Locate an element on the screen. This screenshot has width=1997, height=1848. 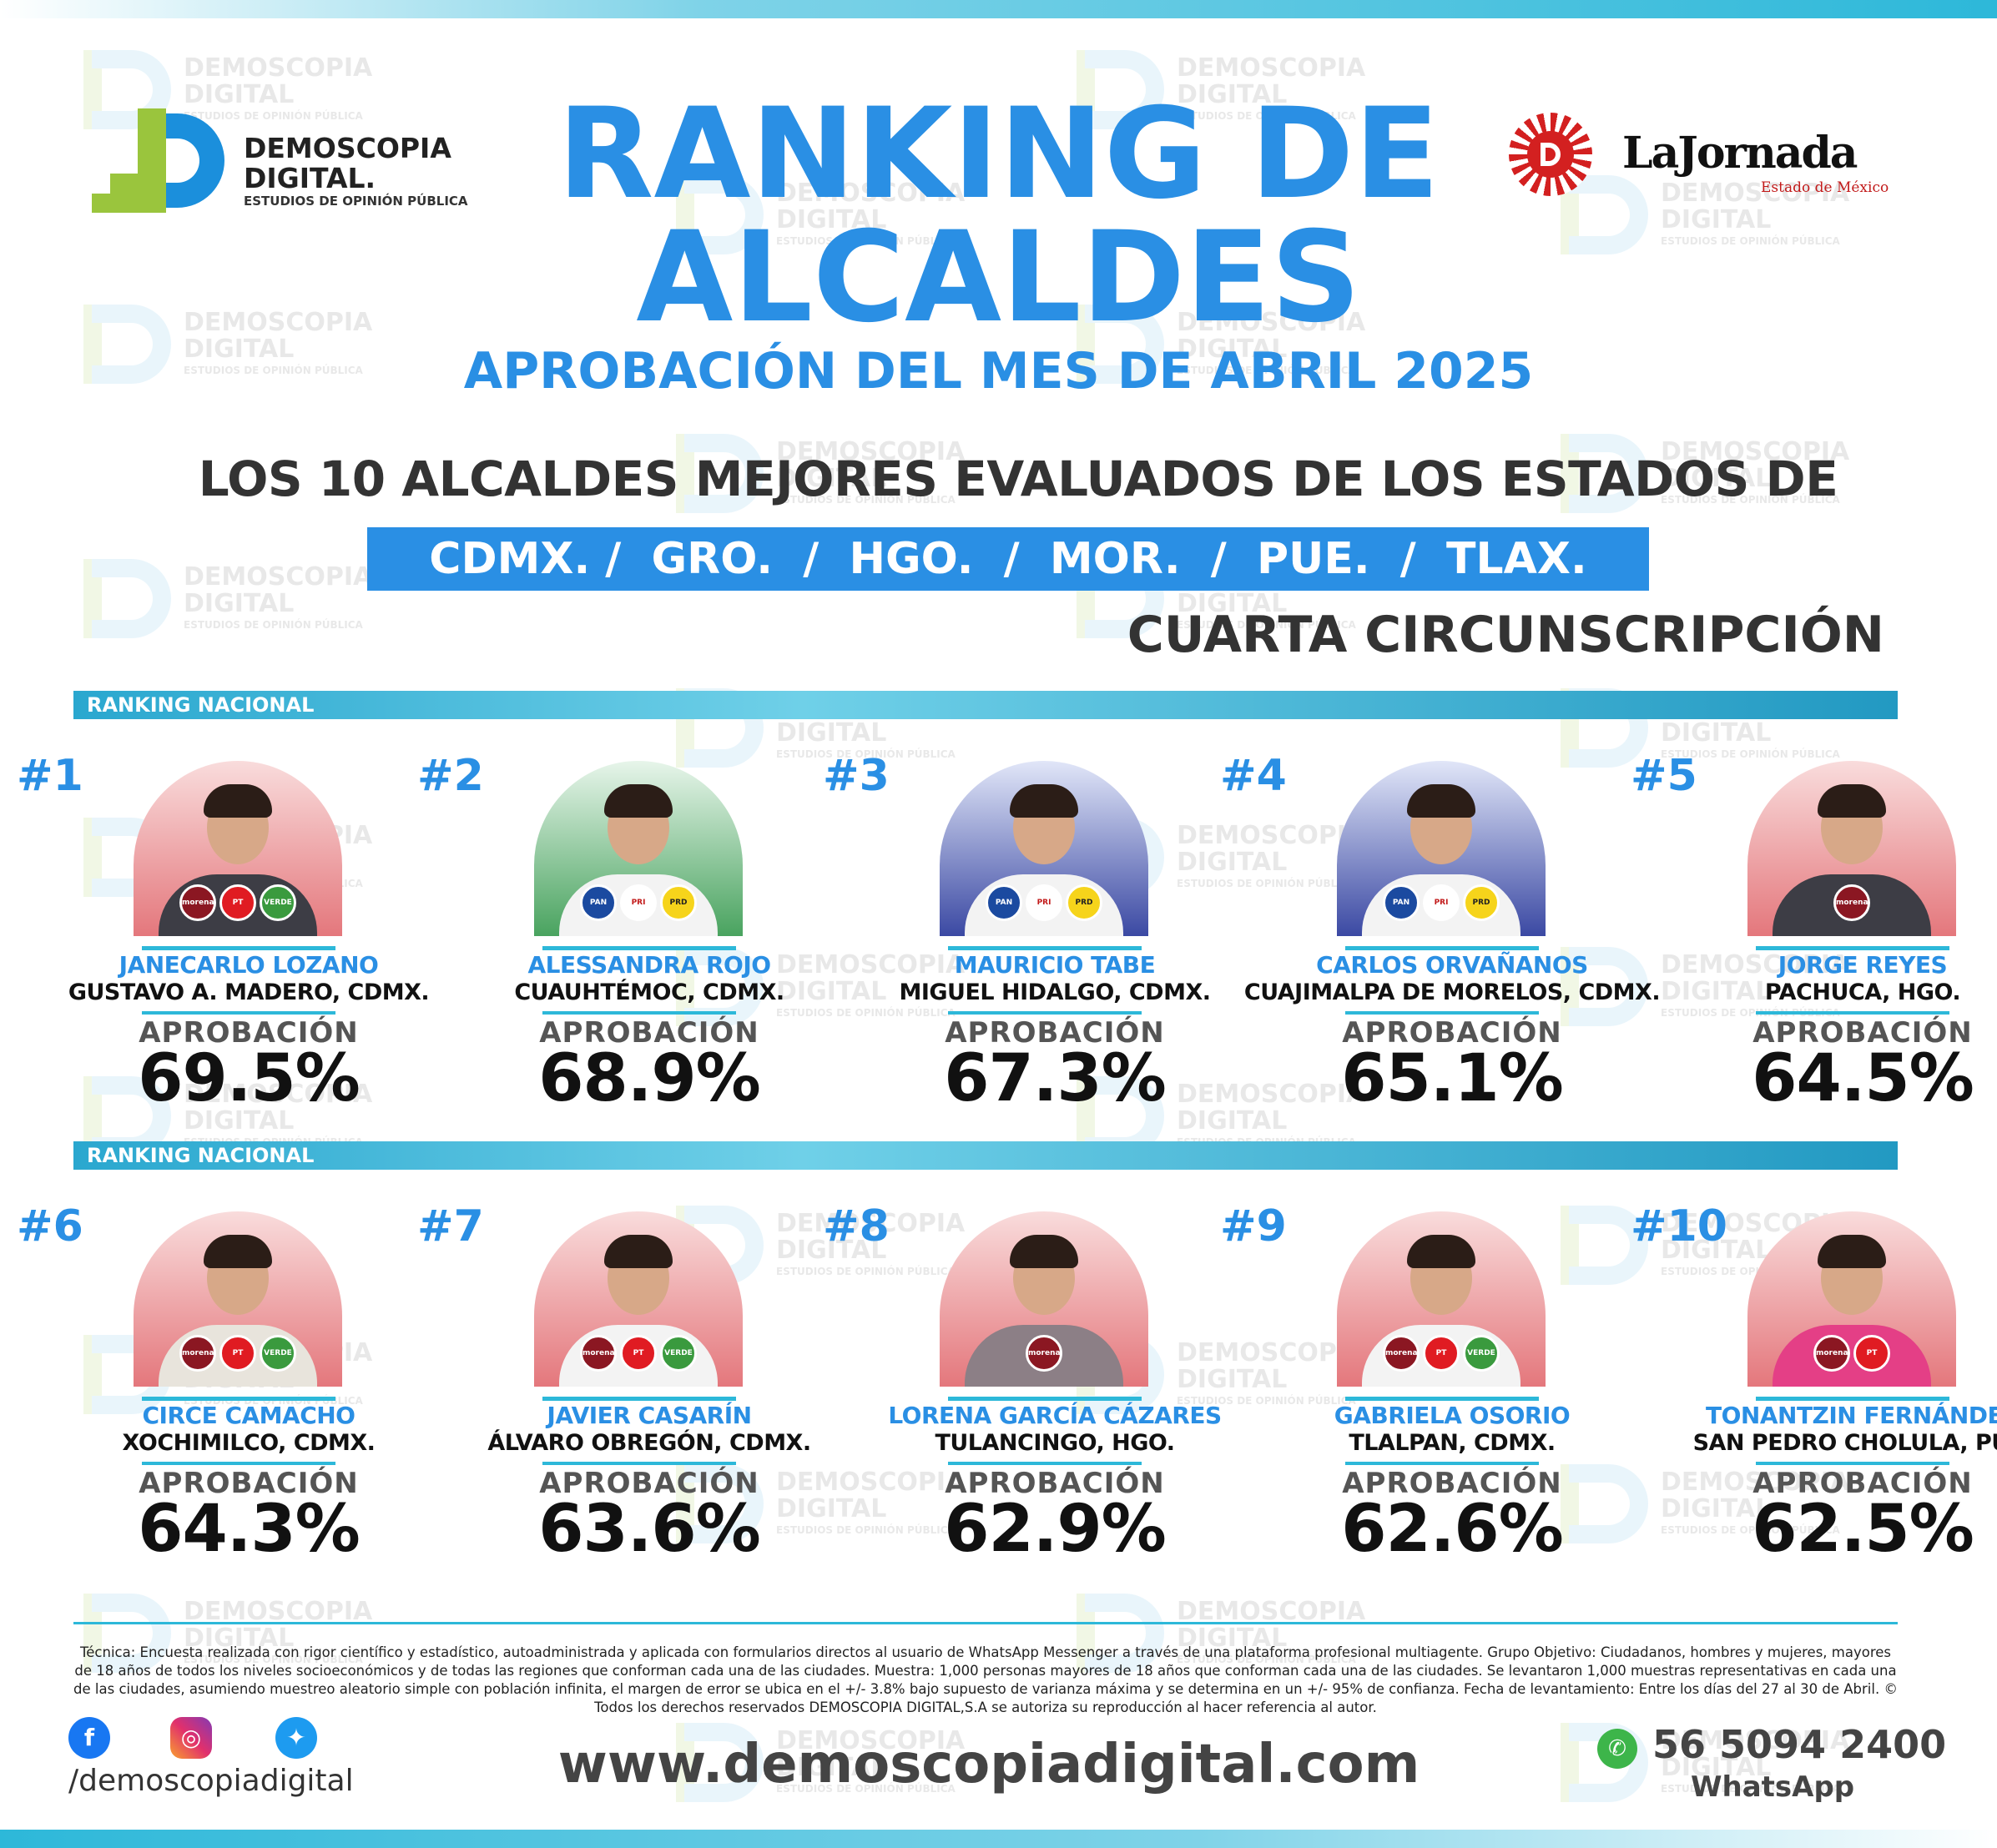
twitter-icon: ✦ is located at coordinates (296, 1738).